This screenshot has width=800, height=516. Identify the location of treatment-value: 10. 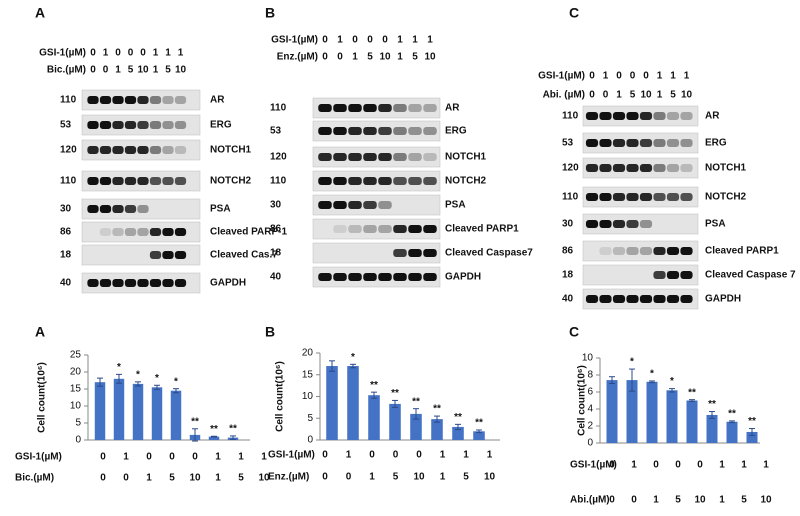
(430, 57).